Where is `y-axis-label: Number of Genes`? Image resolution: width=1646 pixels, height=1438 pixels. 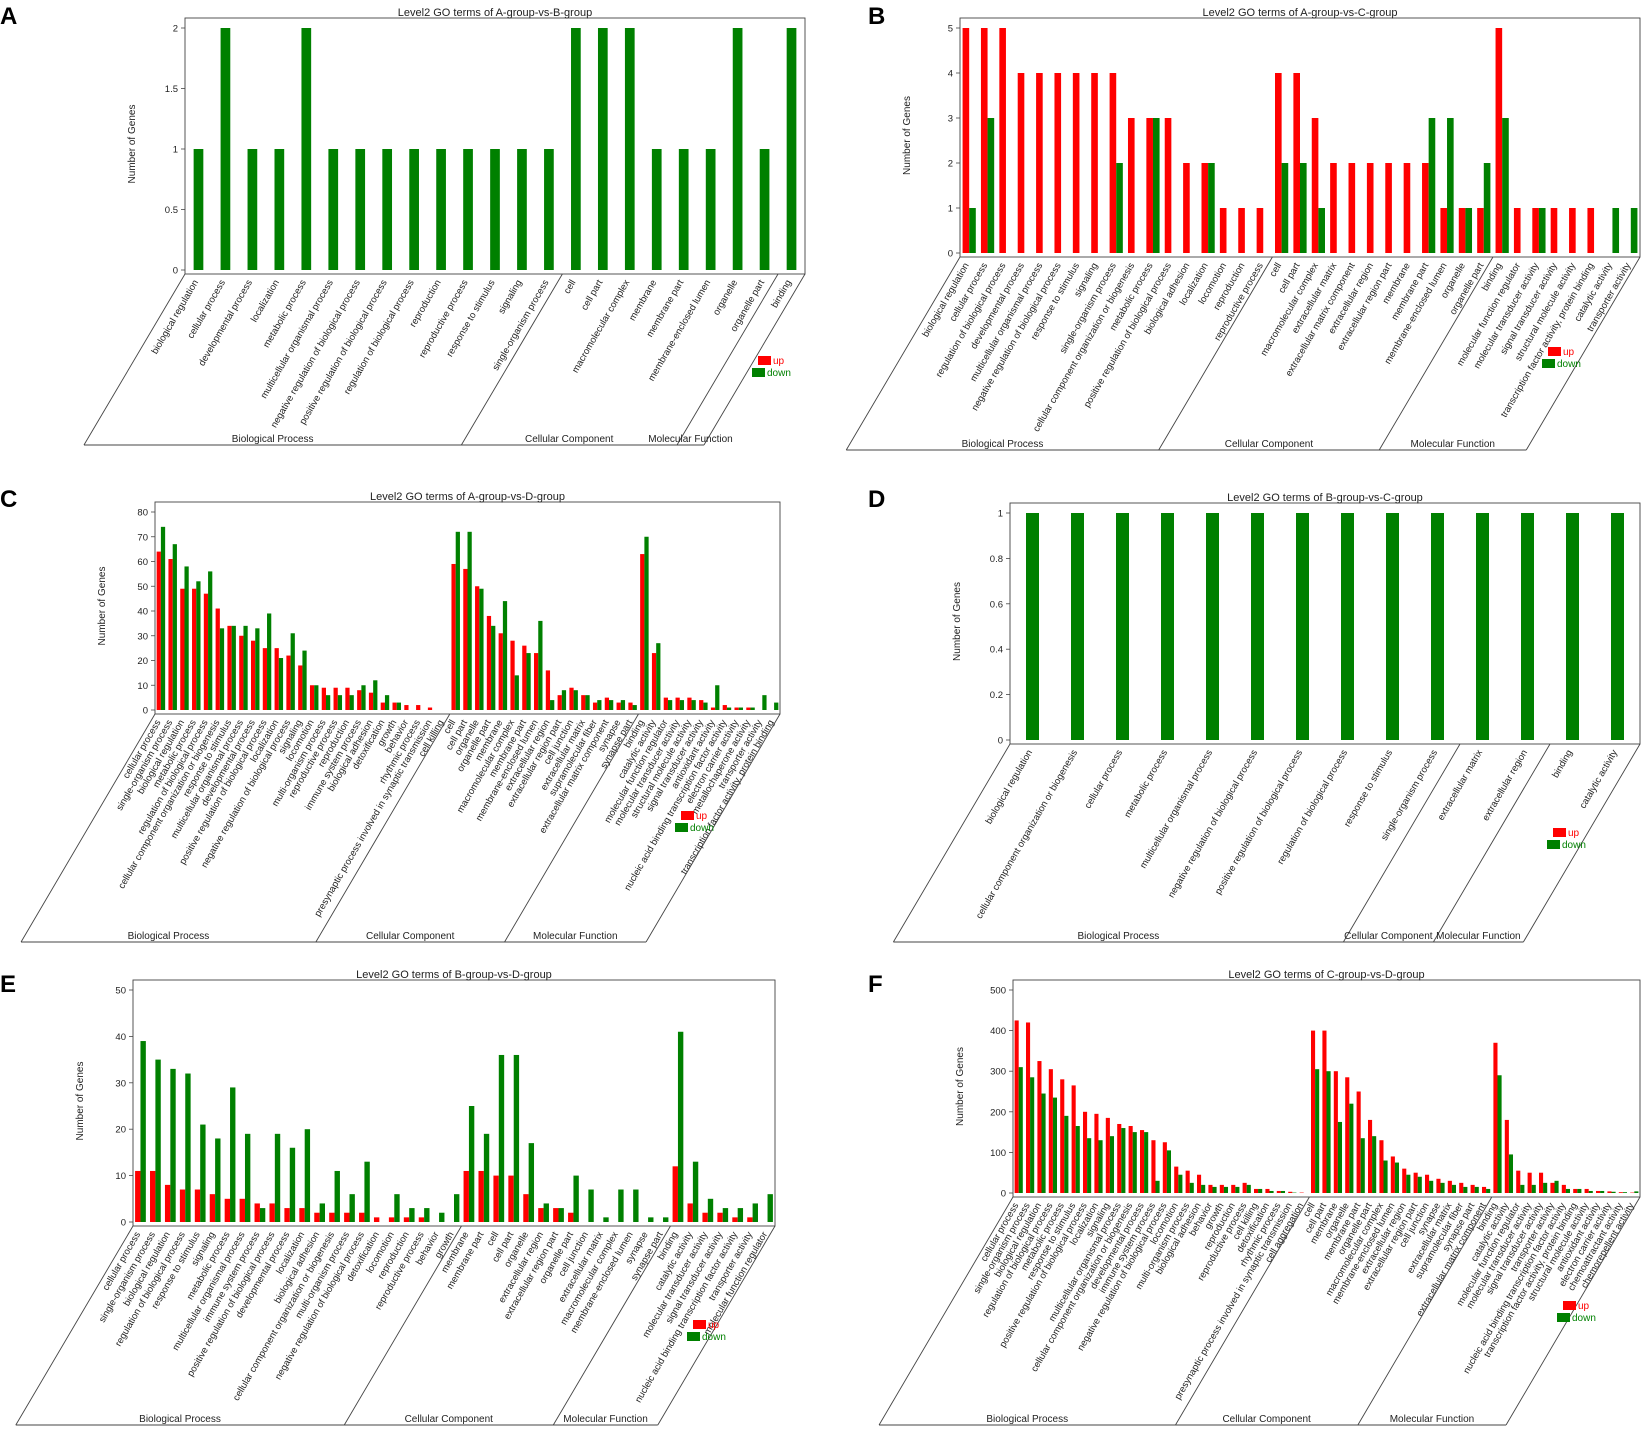
y-axis-label: Number of Genes is located at coordinates (80, 1101).